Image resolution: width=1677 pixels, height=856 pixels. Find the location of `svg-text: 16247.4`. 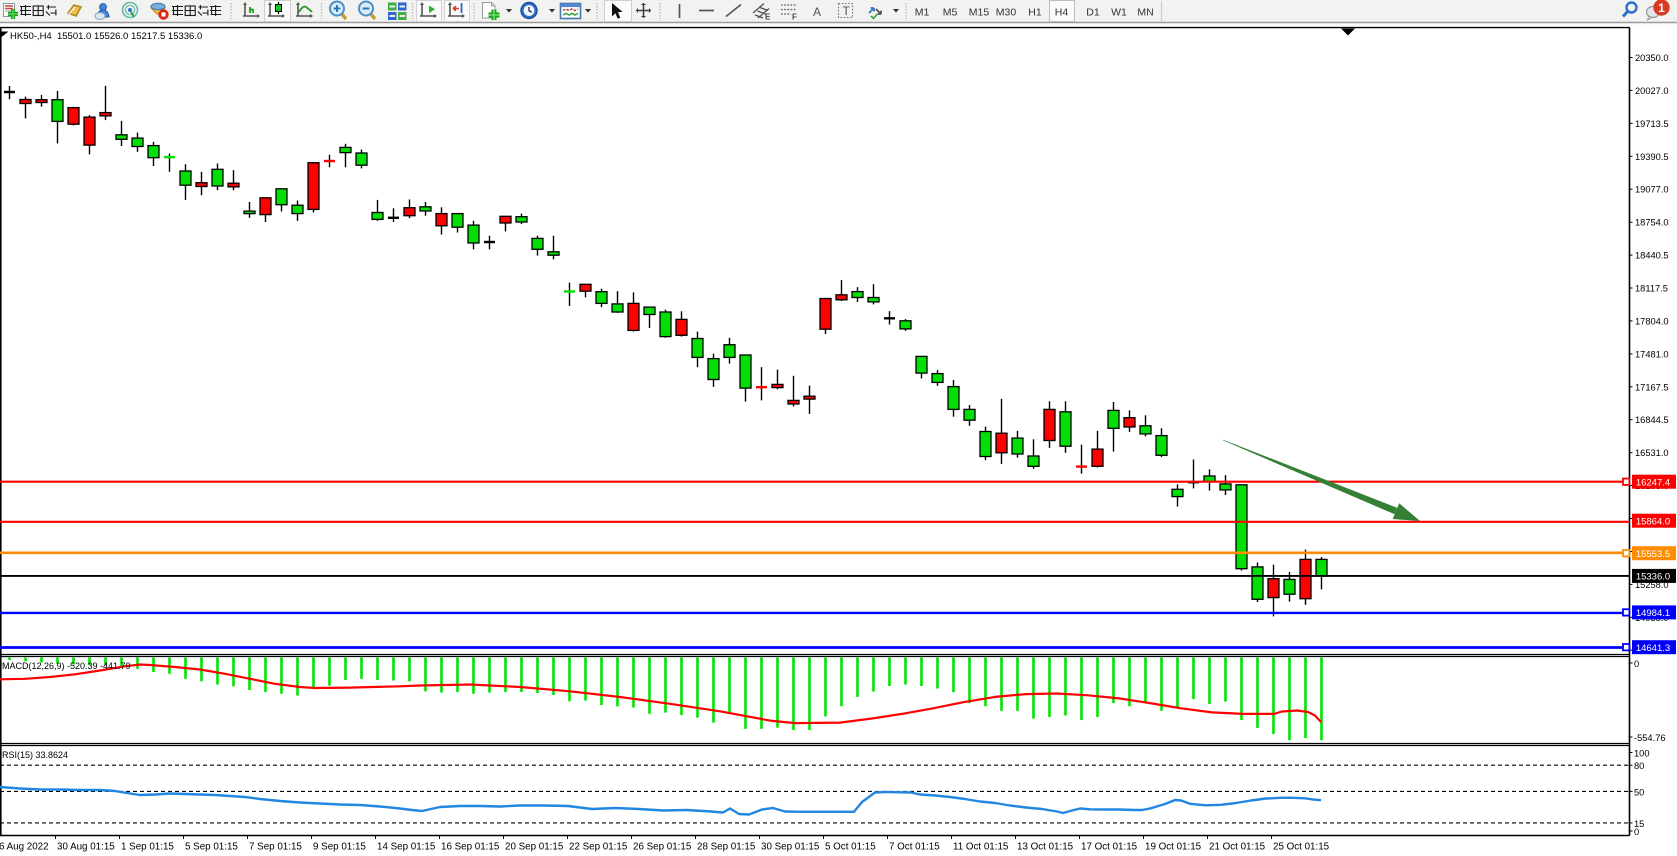

svg-text: 16247.4 is located at coordinates (1653, 482).